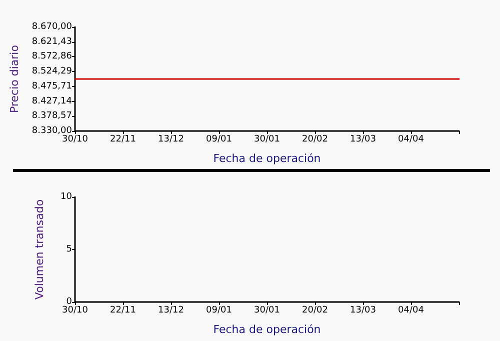 The image size is (500, 341). What do you see at coordinates (69, 249) in the screenshot?
I see `y-tick-label: 5` at bounding box center [69, 249].